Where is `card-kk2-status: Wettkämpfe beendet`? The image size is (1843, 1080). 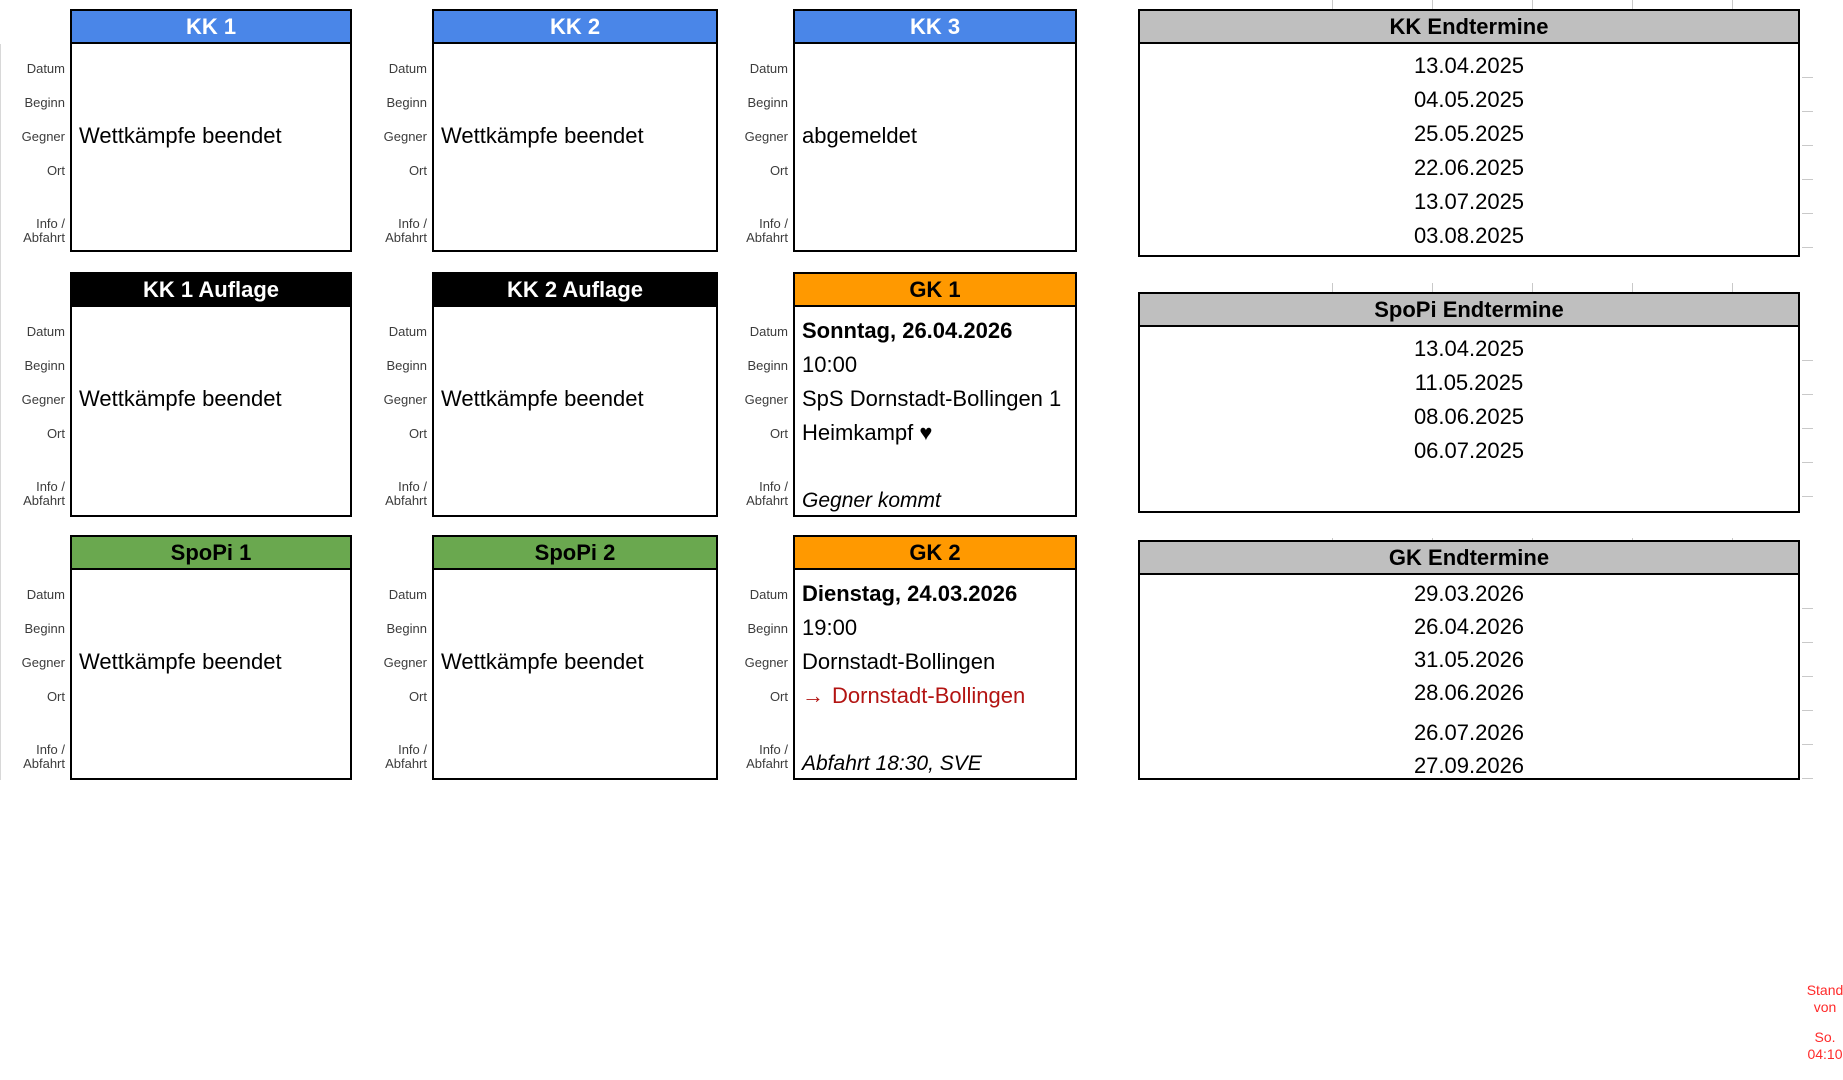
card-kk2-status: Wettkämpfe beendet is located at coordinates (542, 135).